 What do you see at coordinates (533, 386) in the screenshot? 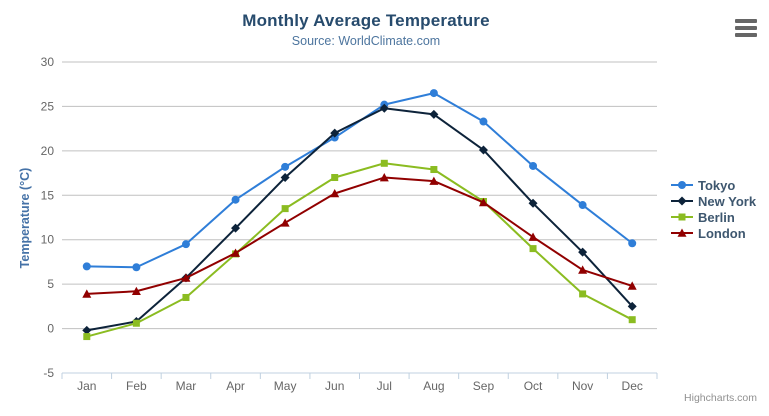
I see `x-tick-label-oct: Oct` at bounding box center [533, 386].